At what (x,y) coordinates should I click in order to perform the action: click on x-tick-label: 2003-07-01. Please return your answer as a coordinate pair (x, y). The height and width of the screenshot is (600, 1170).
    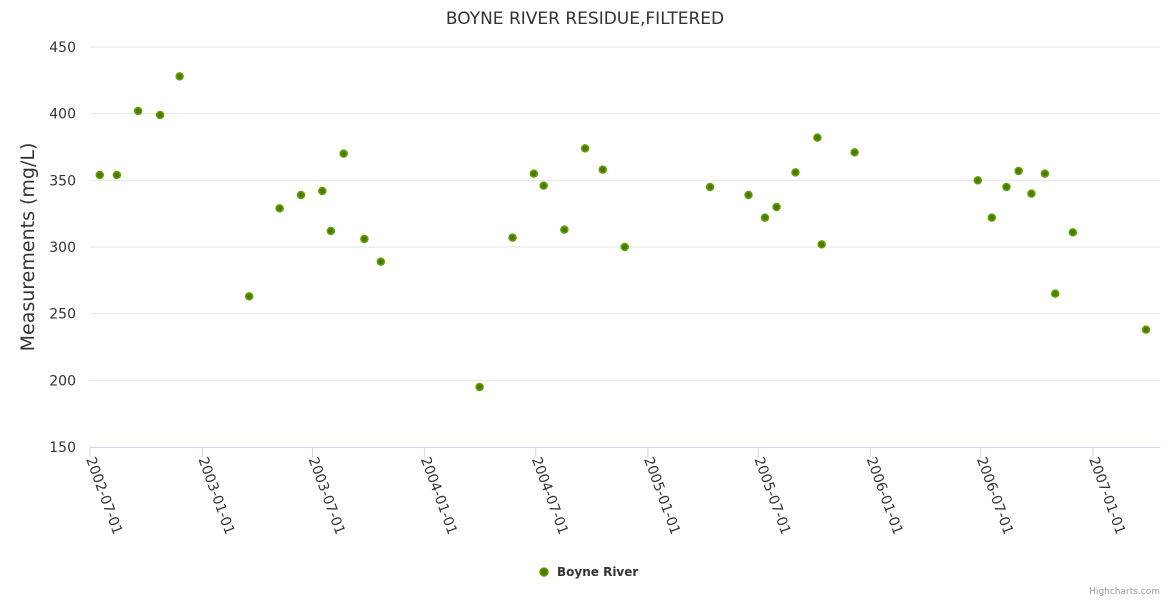
    Looking at the image, I should click on (326, 496).